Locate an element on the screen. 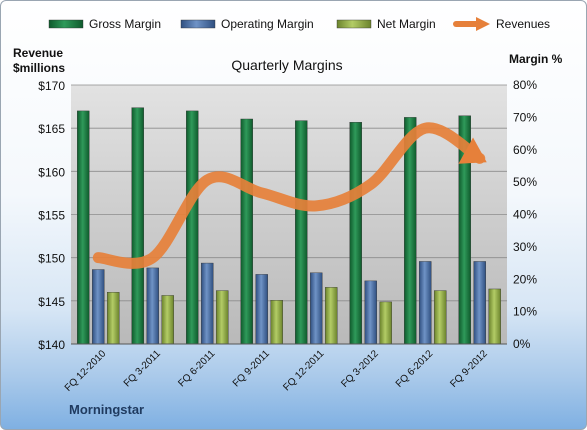 The image size is (587, 430). left-axis-title-line1: Revenue is located at coordinates (38, 53).